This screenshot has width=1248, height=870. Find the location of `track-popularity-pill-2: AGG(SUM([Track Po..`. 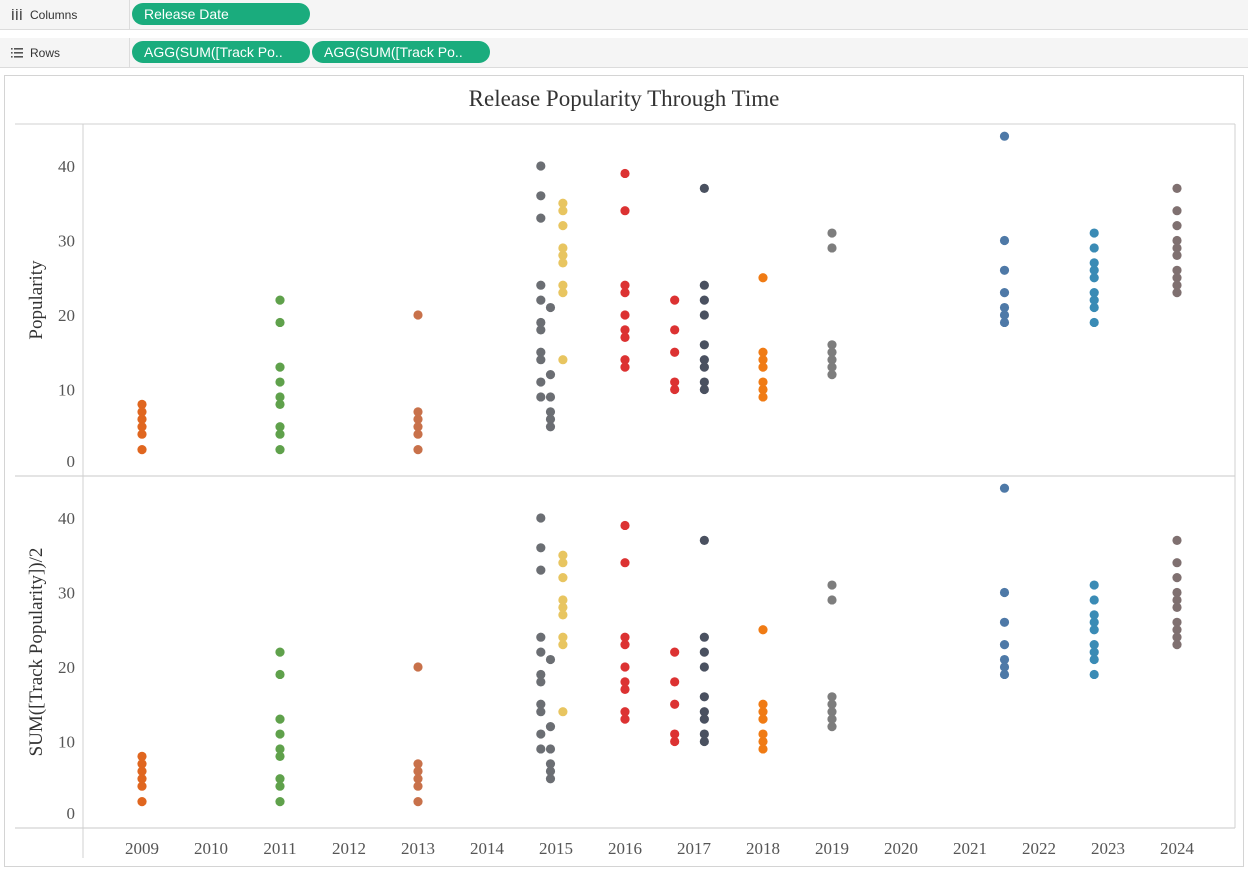

track-popularity-pill-2: AGG(SUM([Track Po.. is located at coordinates (401, 52).